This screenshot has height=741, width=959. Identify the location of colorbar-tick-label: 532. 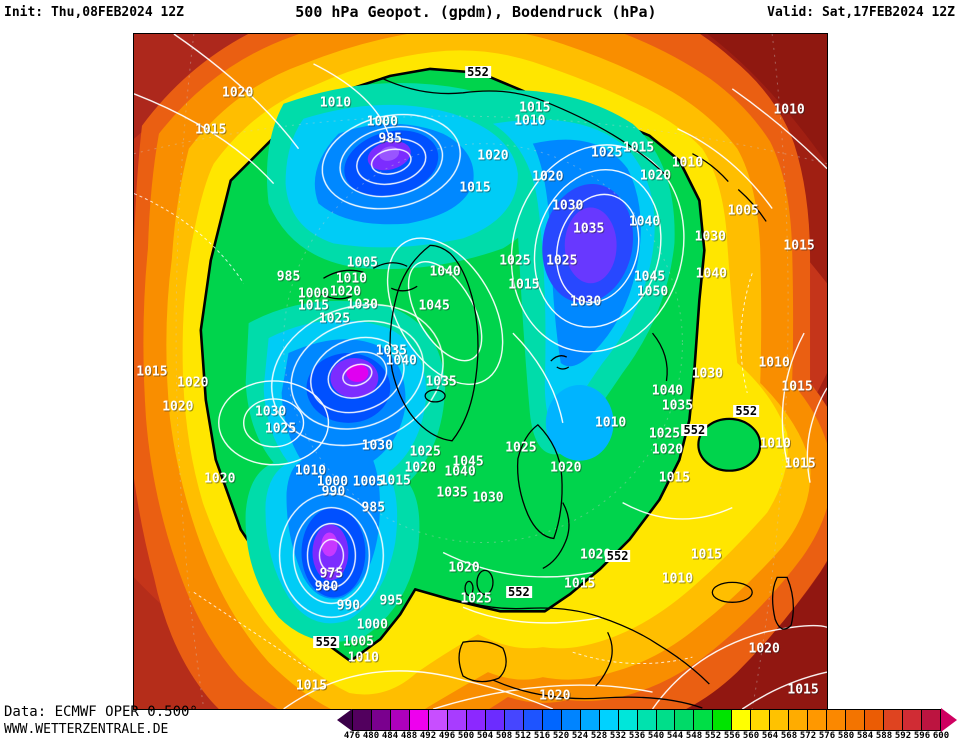
(618, 736).